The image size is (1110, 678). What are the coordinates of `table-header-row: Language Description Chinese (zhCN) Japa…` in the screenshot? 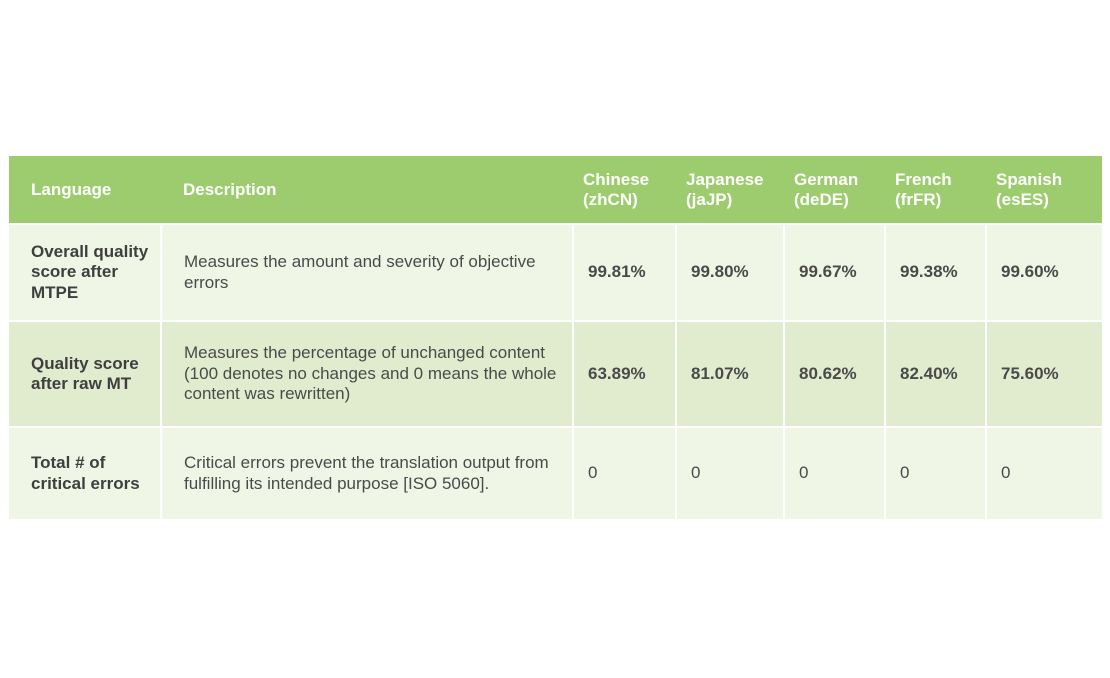 It's located at (555, 190).